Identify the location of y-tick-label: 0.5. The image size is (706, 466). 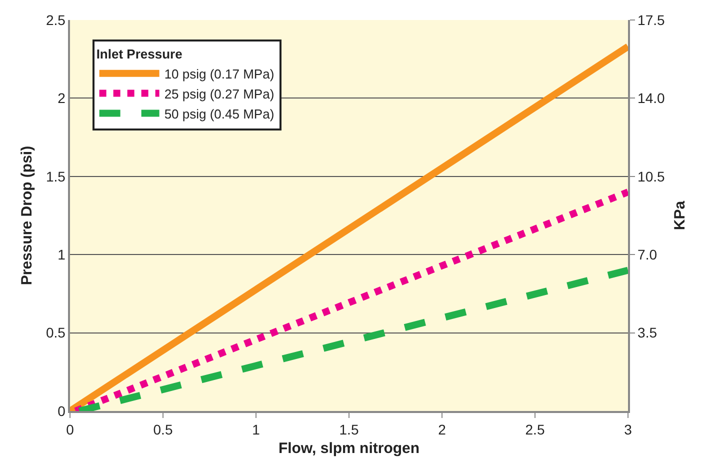
(56, 332).